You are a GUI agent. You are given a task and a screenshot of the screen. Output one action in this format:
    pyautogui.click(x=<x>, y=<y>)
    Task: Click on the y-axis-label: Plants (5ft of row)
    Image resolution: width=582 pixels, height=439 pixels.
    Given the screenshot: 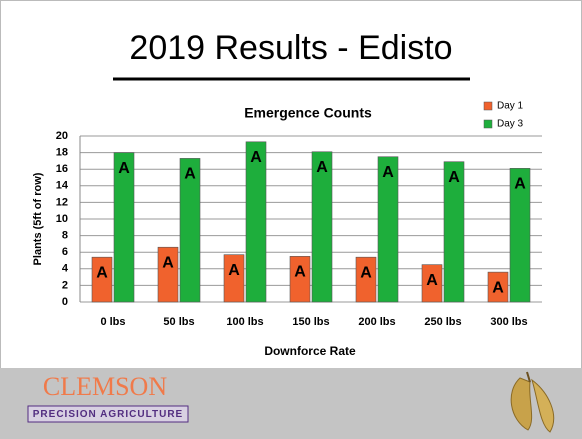 What is the action you would take?
    pyautogui.click(x=38, y=218)
    